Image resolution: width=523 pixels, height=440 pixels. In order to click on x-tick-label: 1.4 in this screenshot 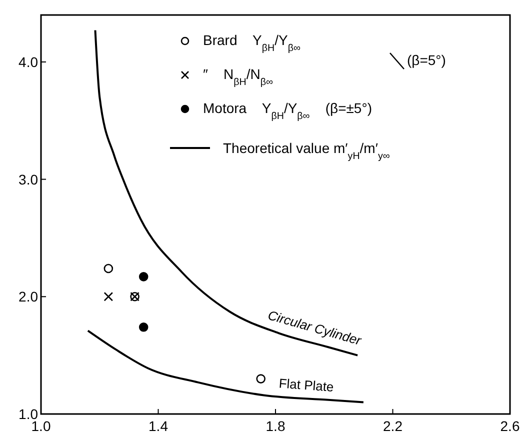, I will do `click(158, 426)`.